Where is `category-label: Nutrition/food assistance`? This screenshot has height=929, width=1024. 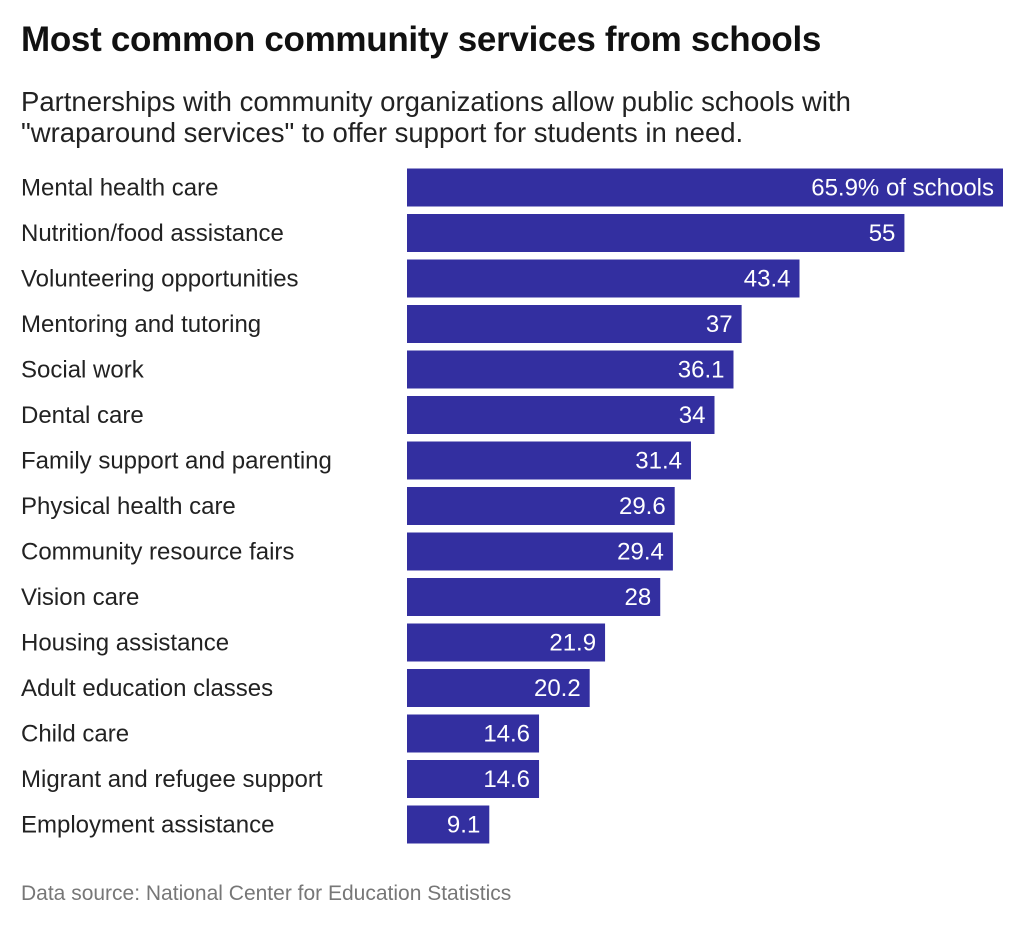 category-label: Nutrition/food assistance is located at coordinates (152, 233).